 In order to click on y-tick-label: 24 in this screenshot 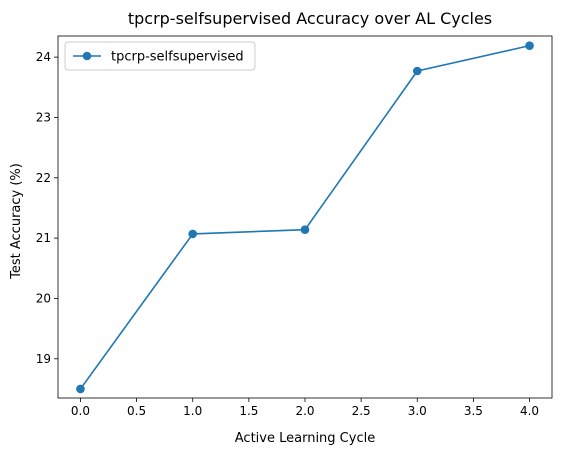, I will do `click(43, 57)`.